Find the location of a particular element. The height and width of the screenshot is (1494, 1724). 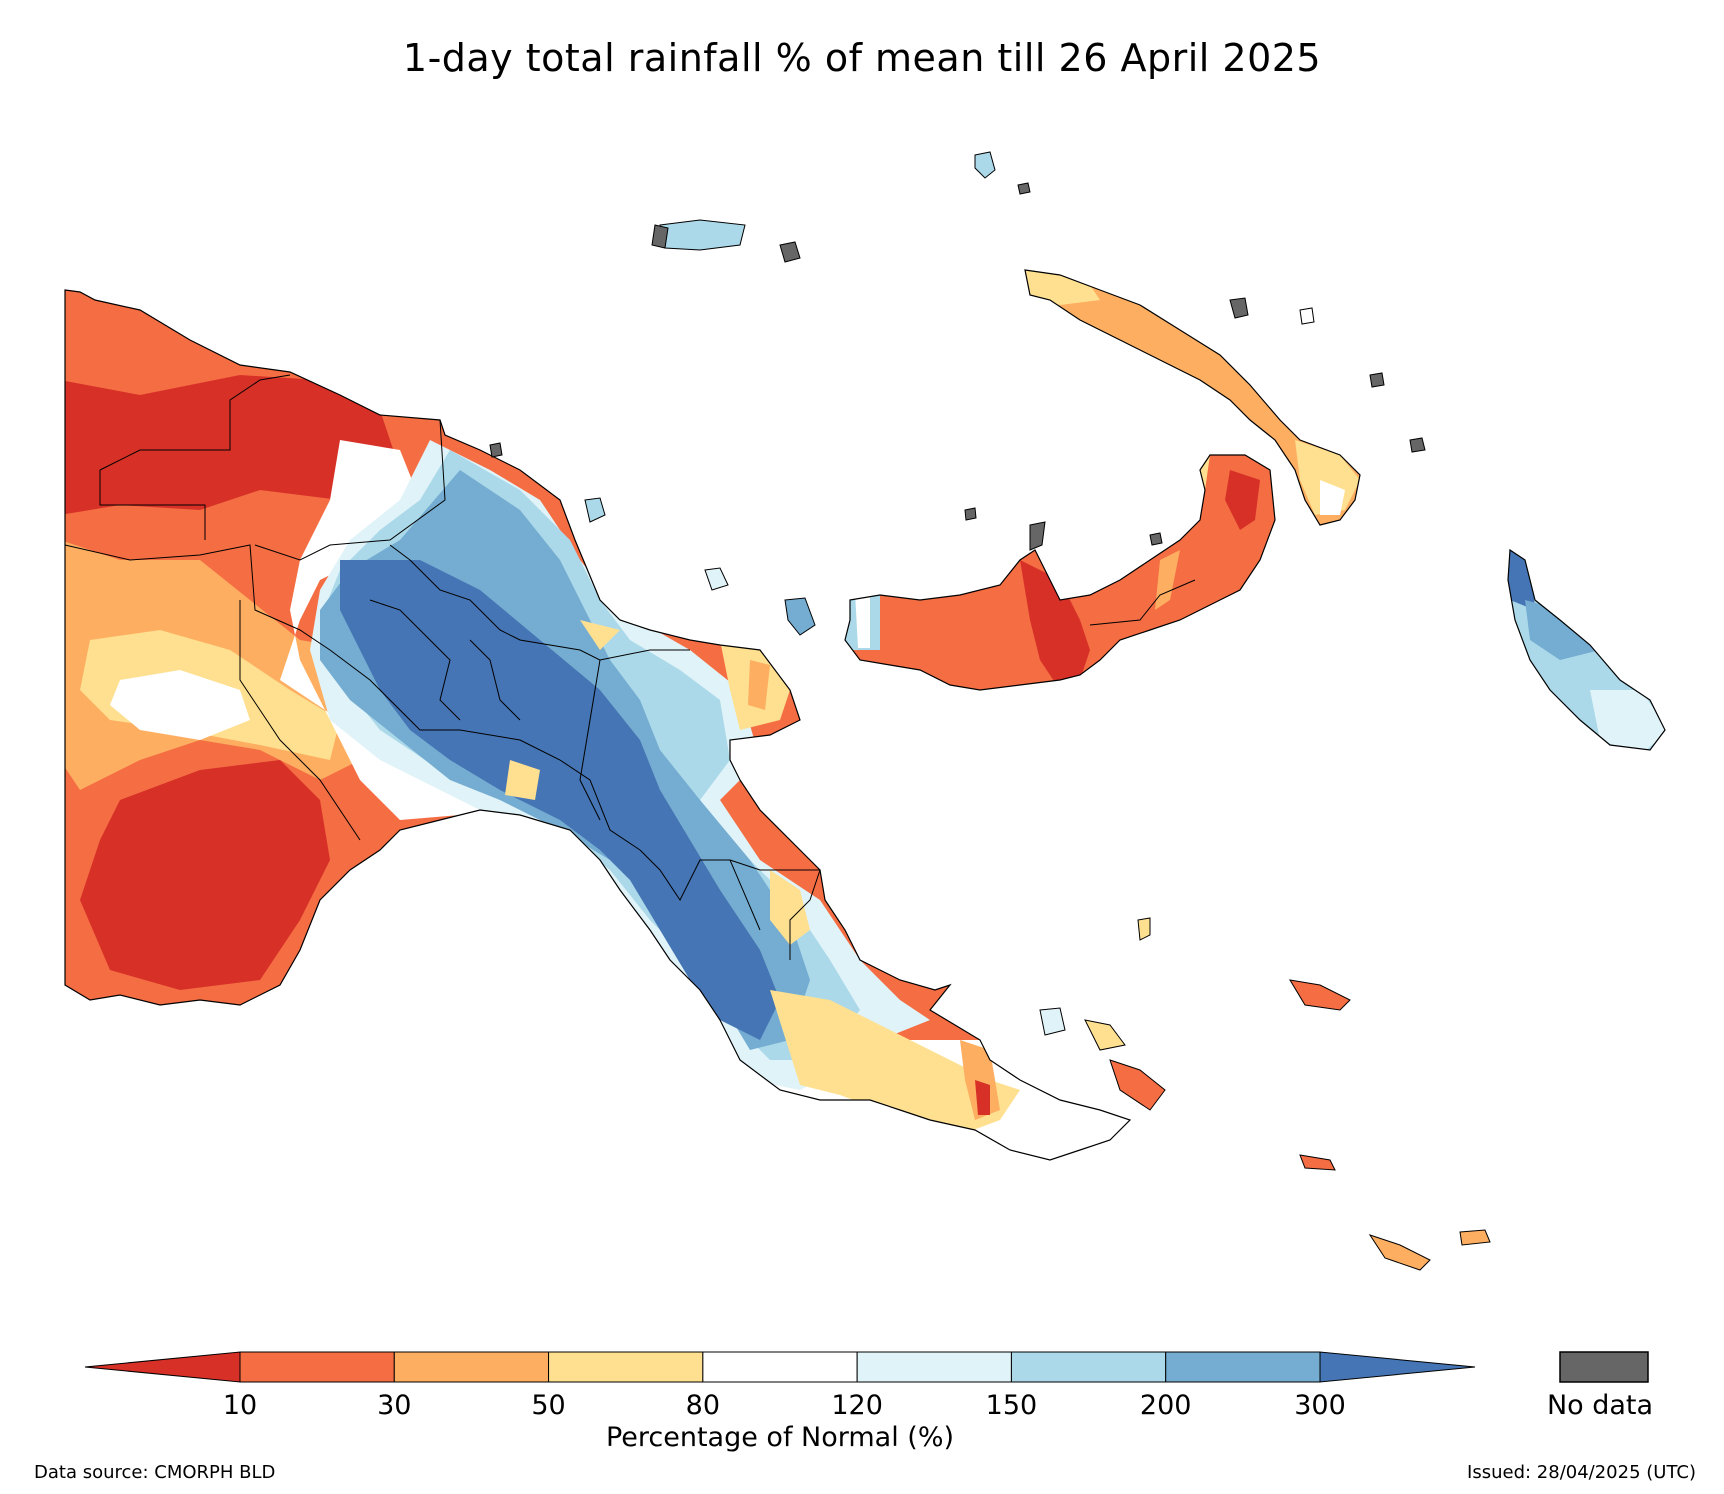

colorbar-tick-label: 300 is located at coordinates (1320, 1405).